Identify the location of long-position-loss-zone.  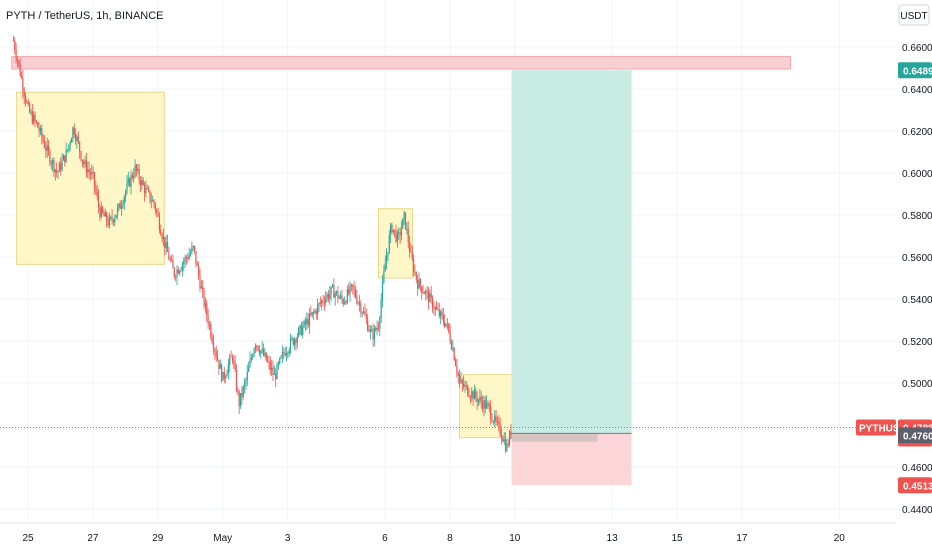
(571, 459).